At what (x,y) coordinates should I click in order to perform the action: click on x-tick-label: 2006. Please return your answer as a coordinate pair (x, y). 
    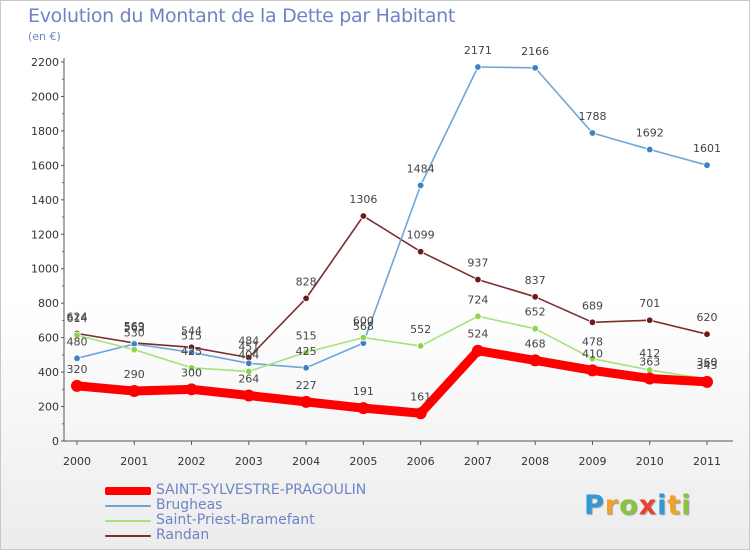
    Looking at the image, I should click on (421, 461).